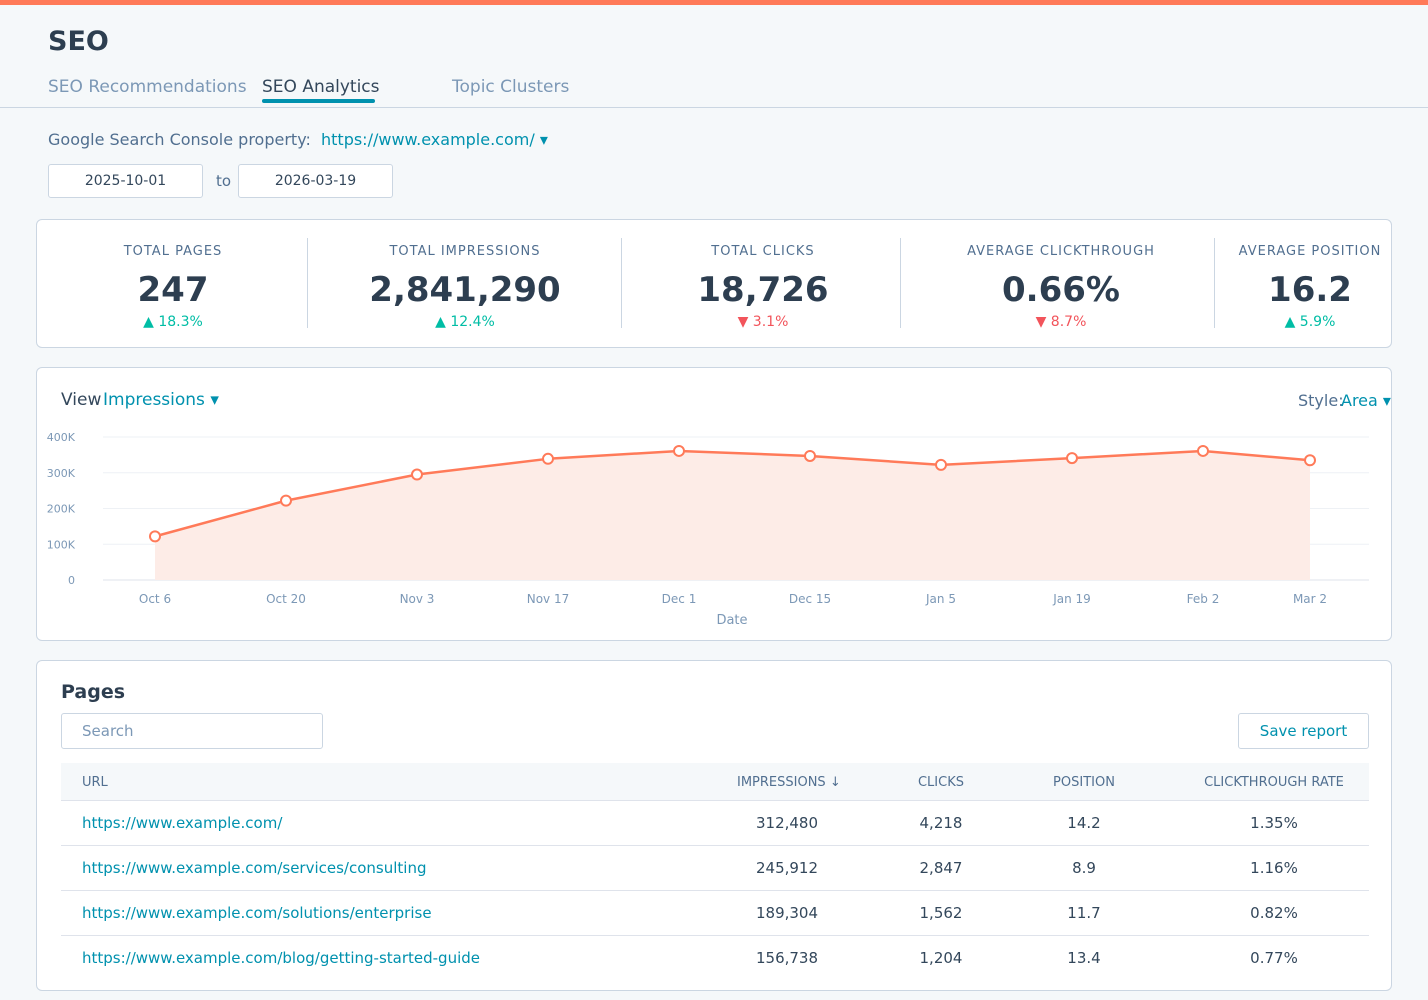 The width and height of the screenshot is (1428, 1000). What do you see at coordinates (941, 913) in the screenshot?
I see `clicks-cell: 1,562` at bounding box center [941, 913].